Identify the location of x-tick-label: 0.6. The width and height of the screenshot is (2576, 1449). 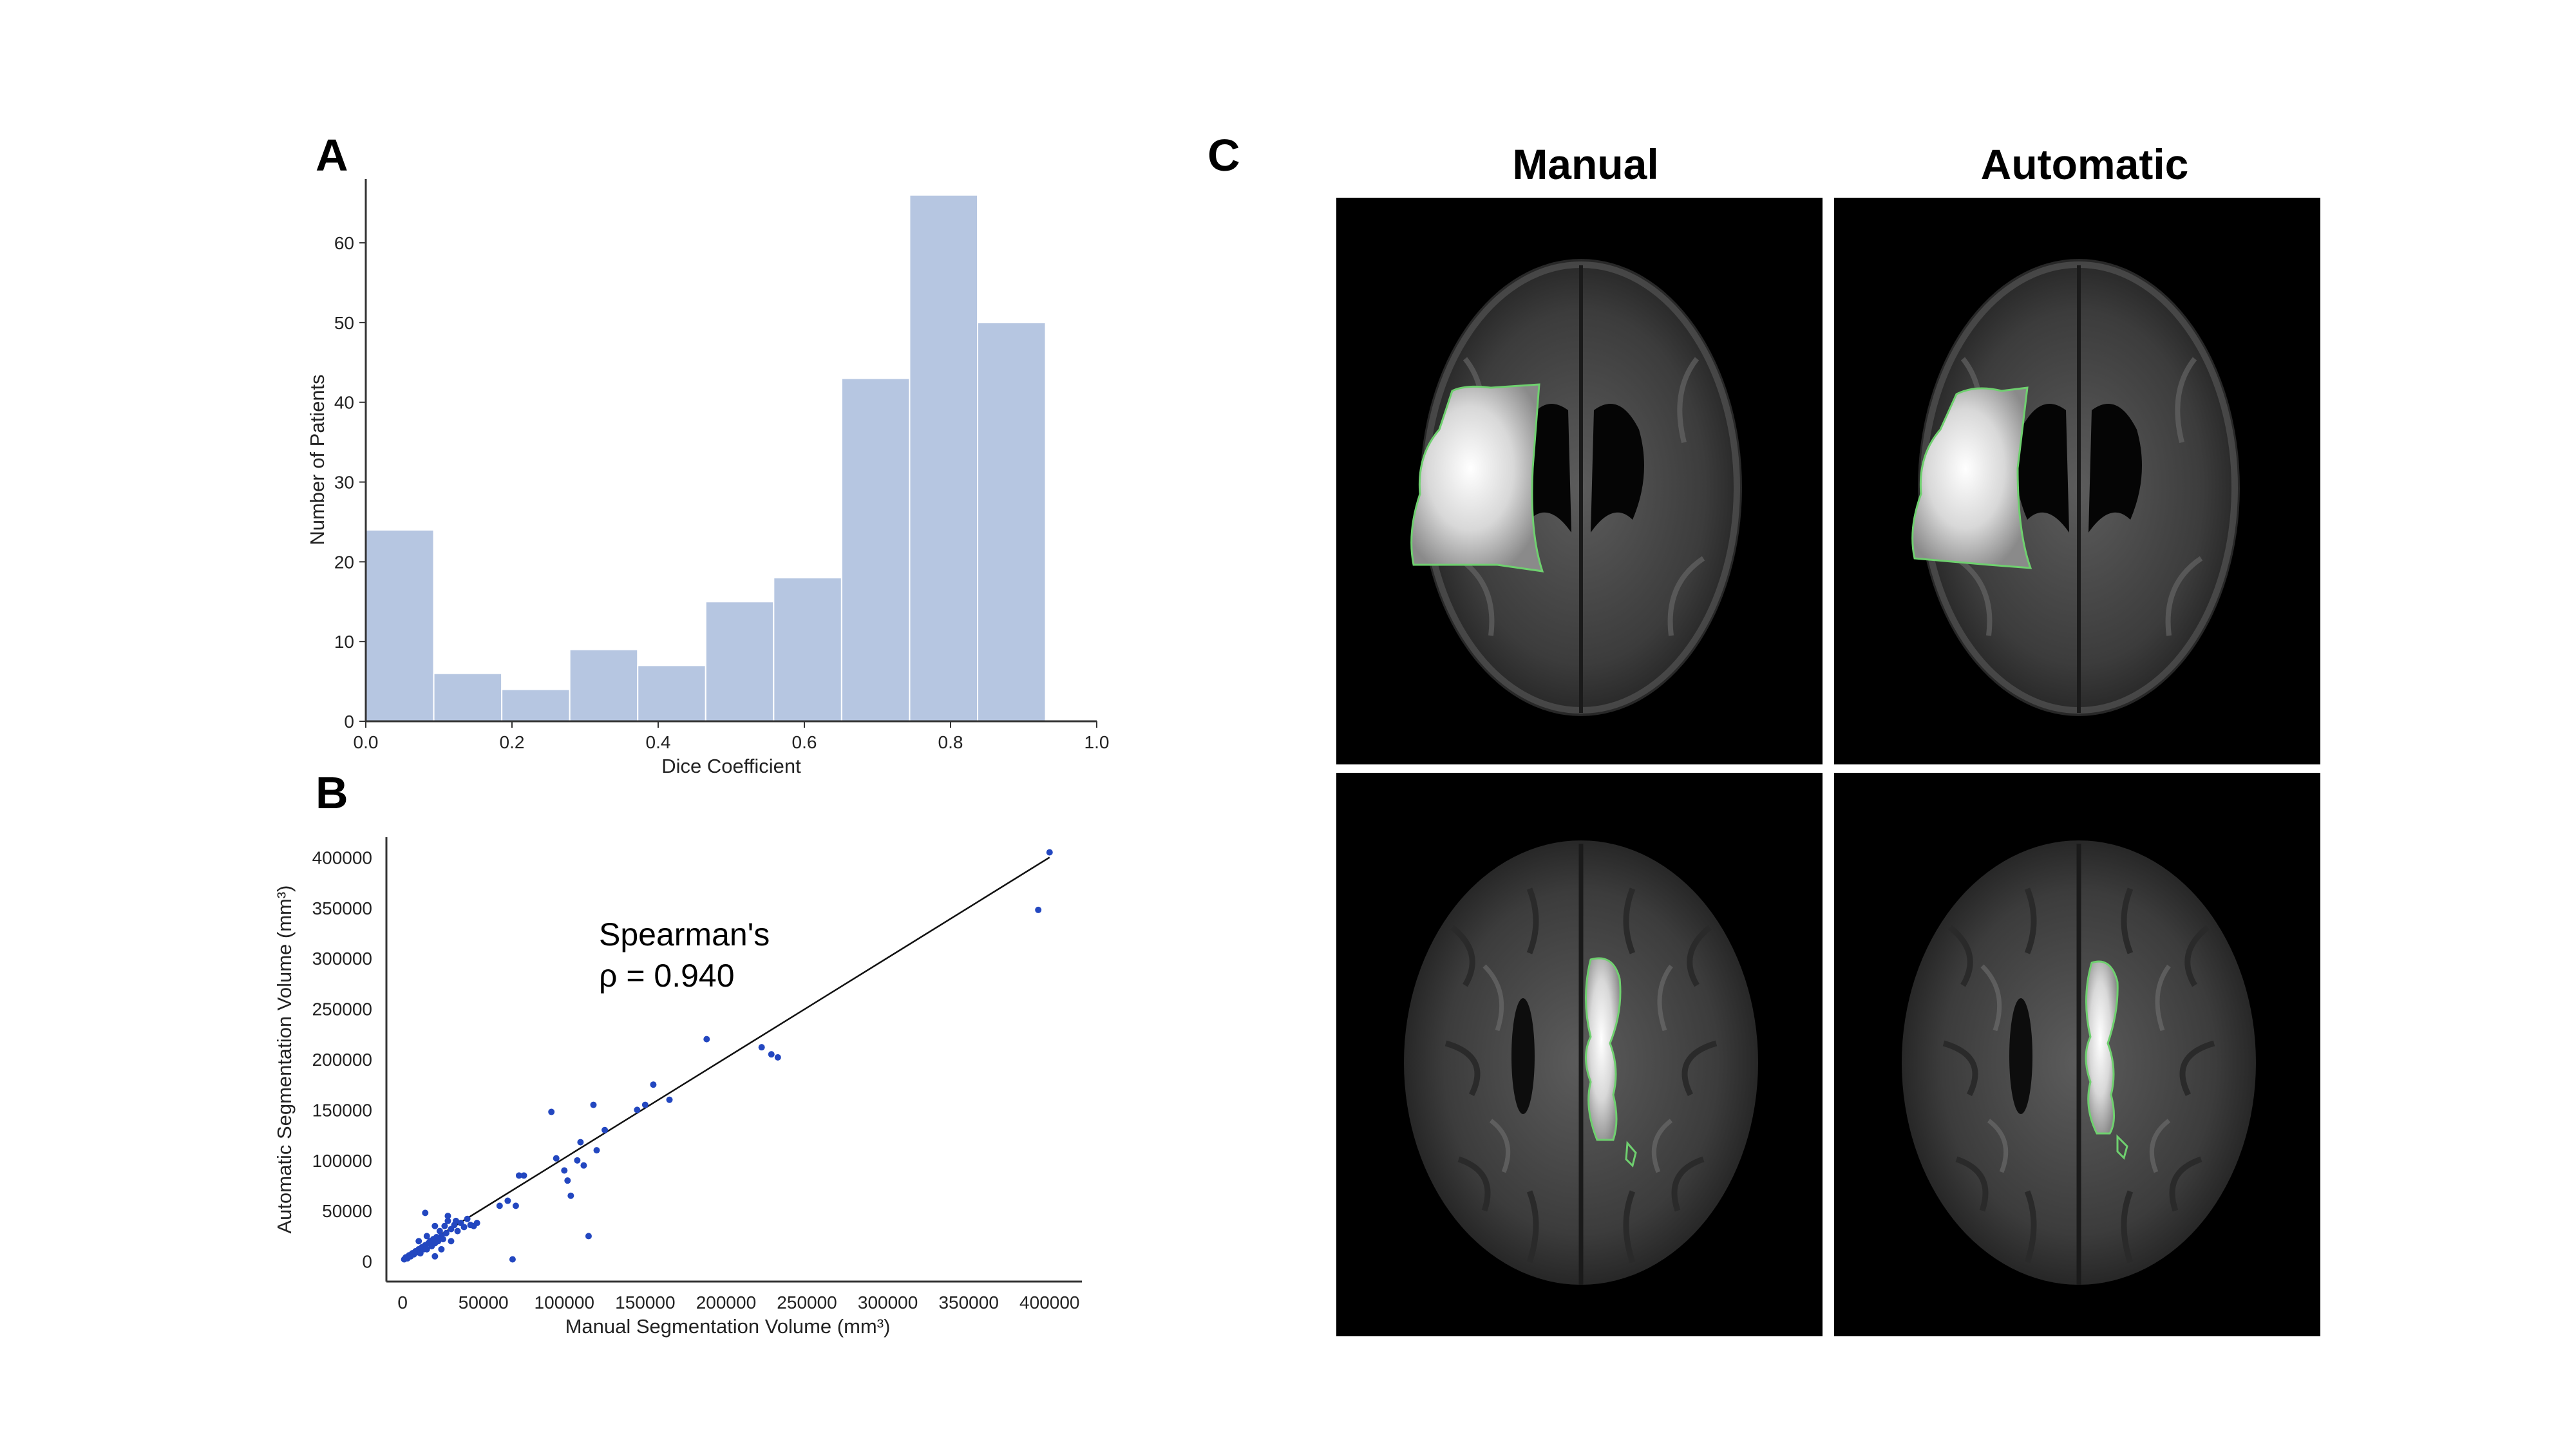
(805, 742).